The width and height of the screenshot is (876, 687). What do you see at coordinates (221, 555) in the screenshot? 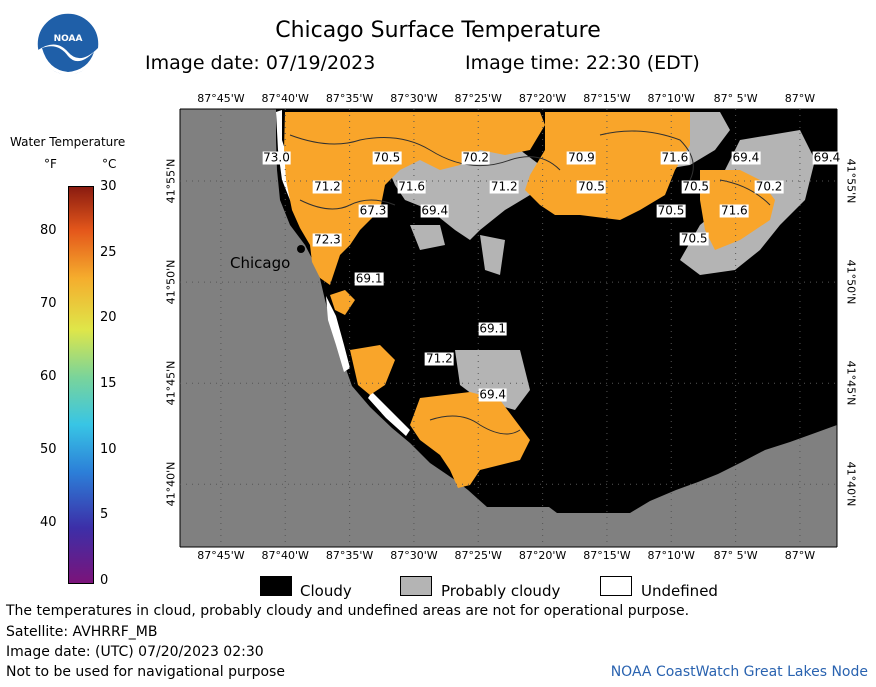
I see `lon-label-bot: 87°45'W` at bounding box center [221, 555].